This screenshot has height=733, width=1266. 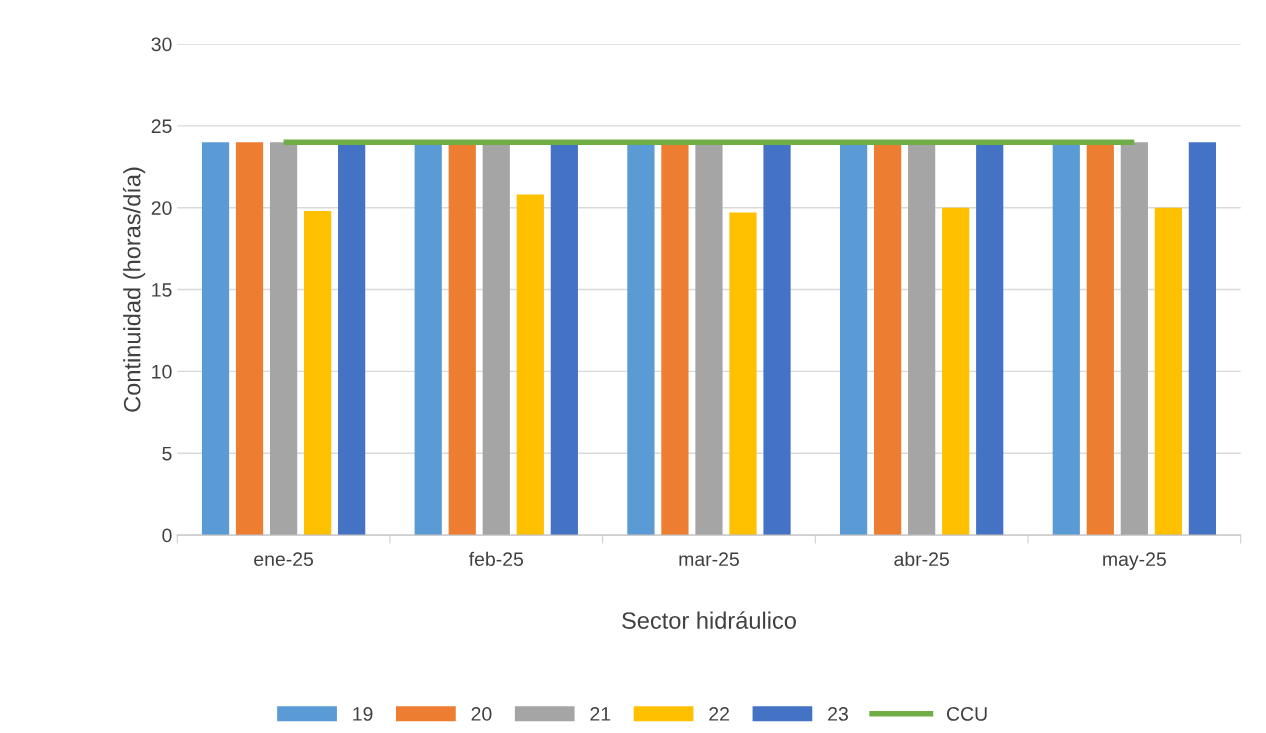 What do you see at coordinates (162, 290) in the screenshot?
I see `y-tick-label: 15` at bounding box center [162, 290].